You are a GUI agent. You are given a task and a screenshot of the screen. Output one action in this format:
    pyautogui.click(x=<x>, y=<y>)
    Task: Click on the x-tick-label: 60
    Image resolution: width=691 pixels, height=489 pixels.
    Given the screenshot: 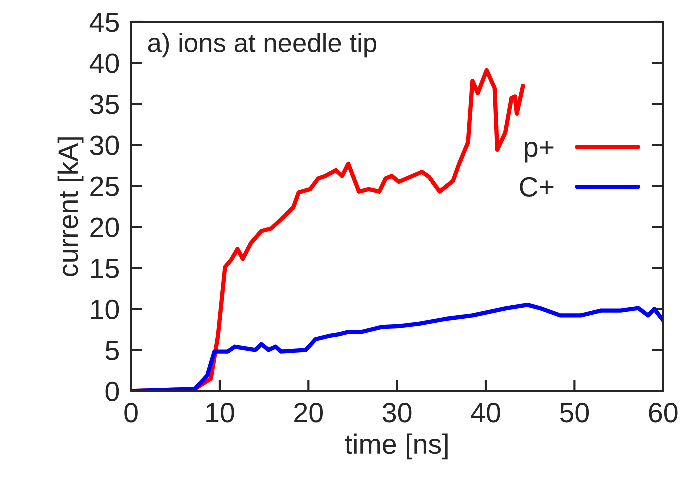 What is the action you would take?
    pyautogui.click(x=663, y=413)
    